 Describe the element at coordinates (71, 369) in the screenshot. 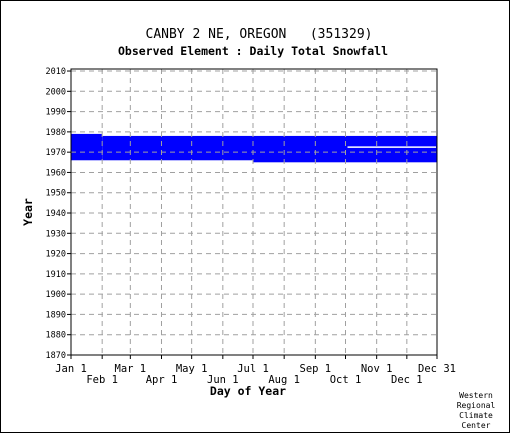

I see `x-tick-label: Jan 1` at that location.